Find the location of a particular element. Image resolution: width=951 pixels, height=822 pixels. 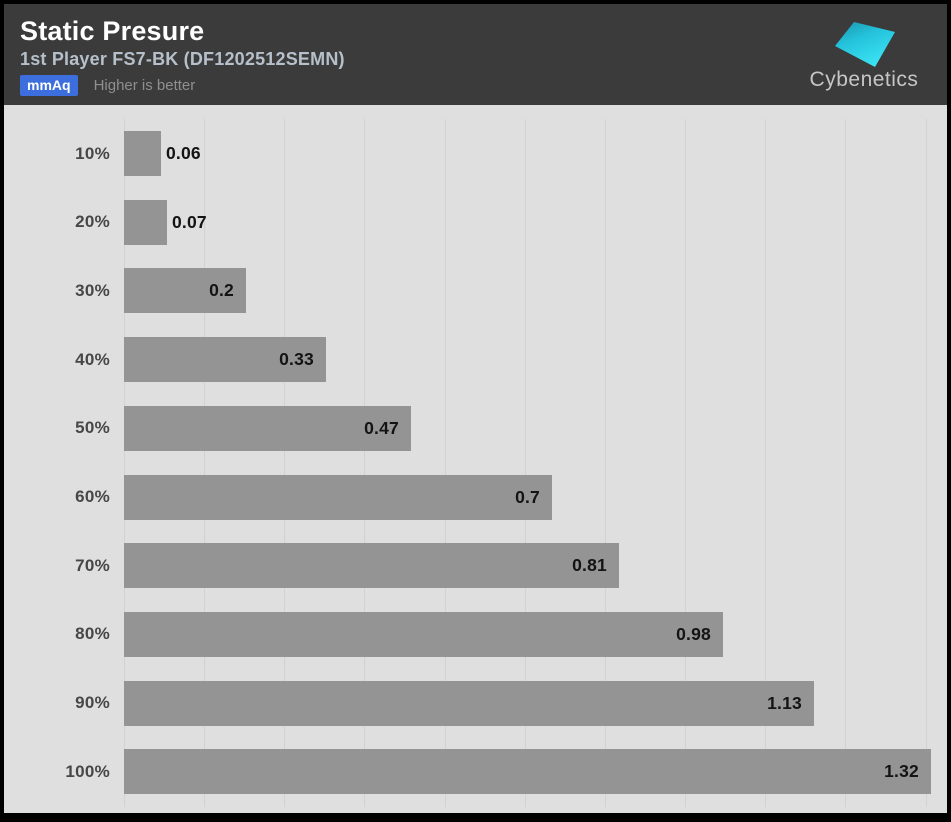

value-label: 0.81 is located at coordinates (589, 565).